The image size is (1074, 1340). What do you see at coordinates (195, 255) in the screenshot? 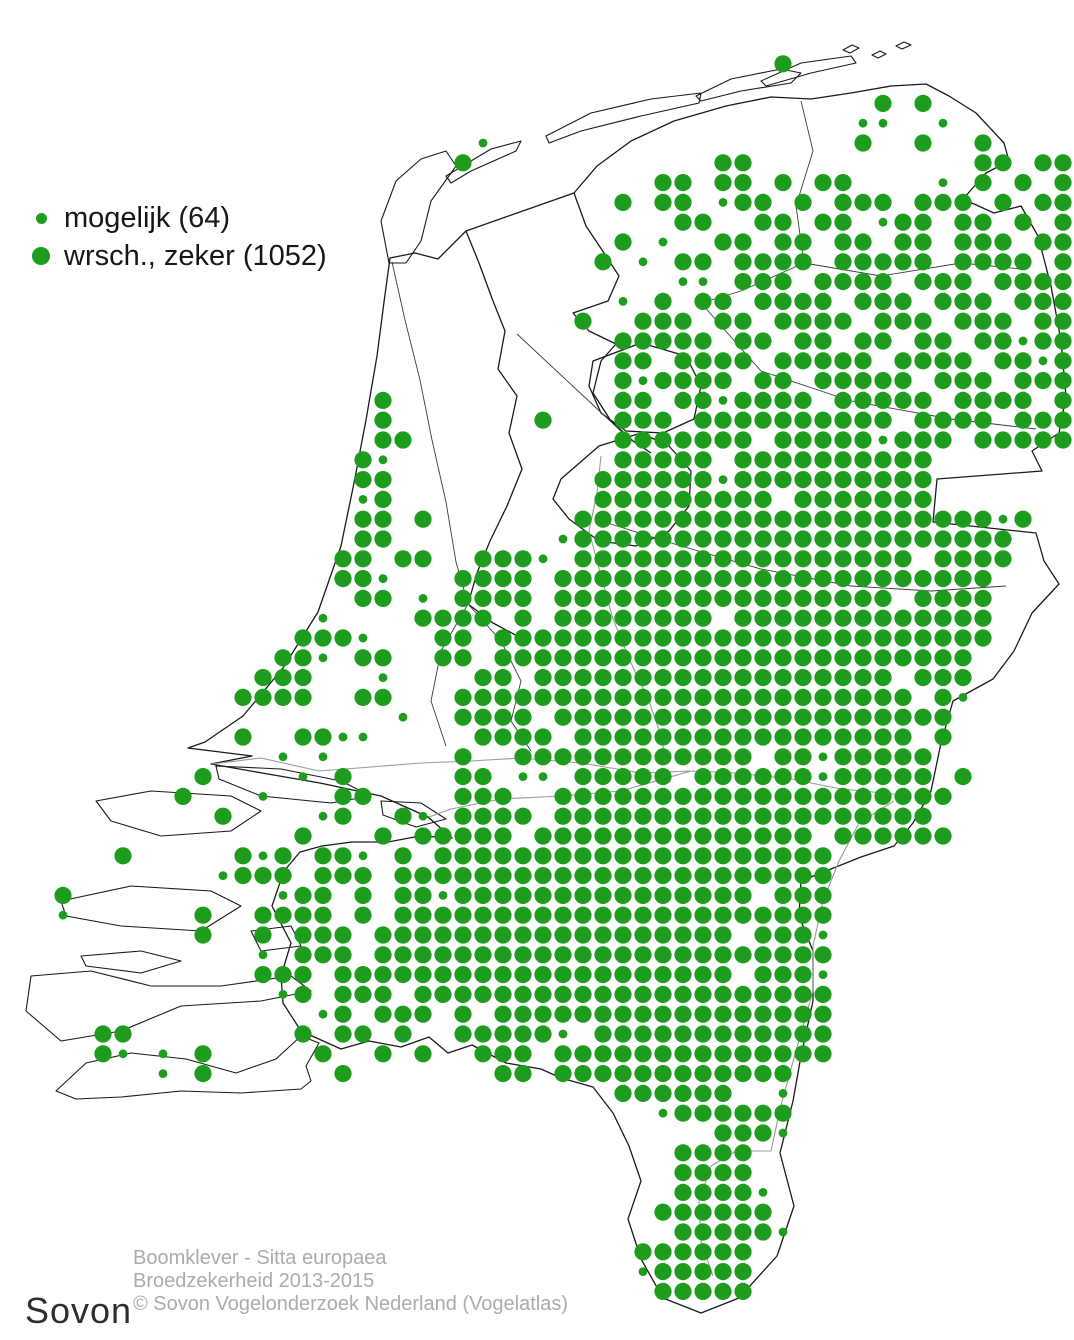
I see `legend-label: wrsch., zeker (1052)` at bounding box center [195, 255].